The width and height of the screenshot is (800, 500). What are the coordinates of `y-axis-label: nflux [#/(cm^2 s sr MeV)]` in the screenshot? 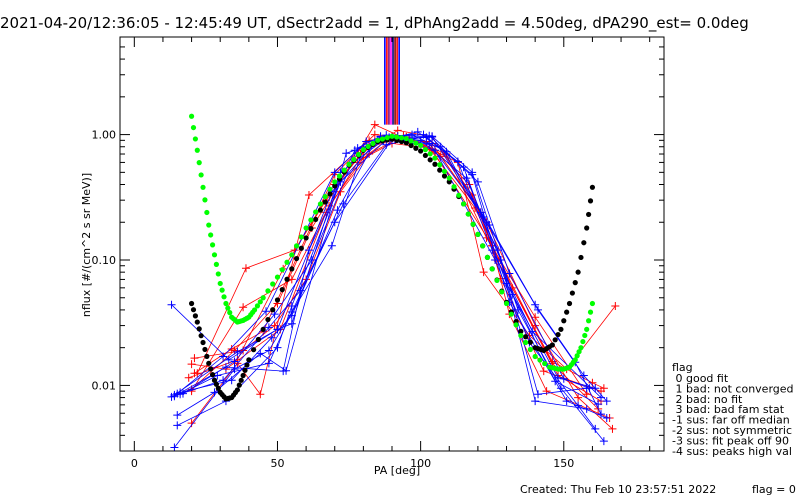 It's located at (86, 245).